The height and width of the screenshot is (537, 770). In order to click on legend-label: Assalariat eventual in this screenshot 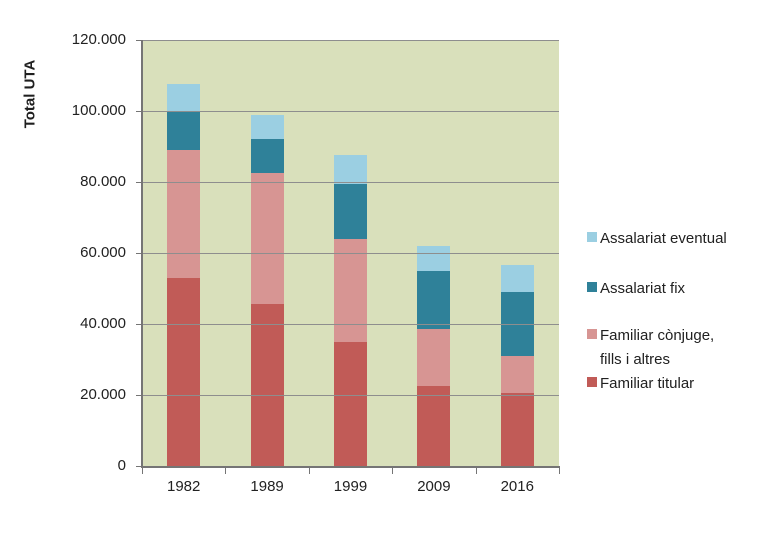, I will do `click(663, 238)`.